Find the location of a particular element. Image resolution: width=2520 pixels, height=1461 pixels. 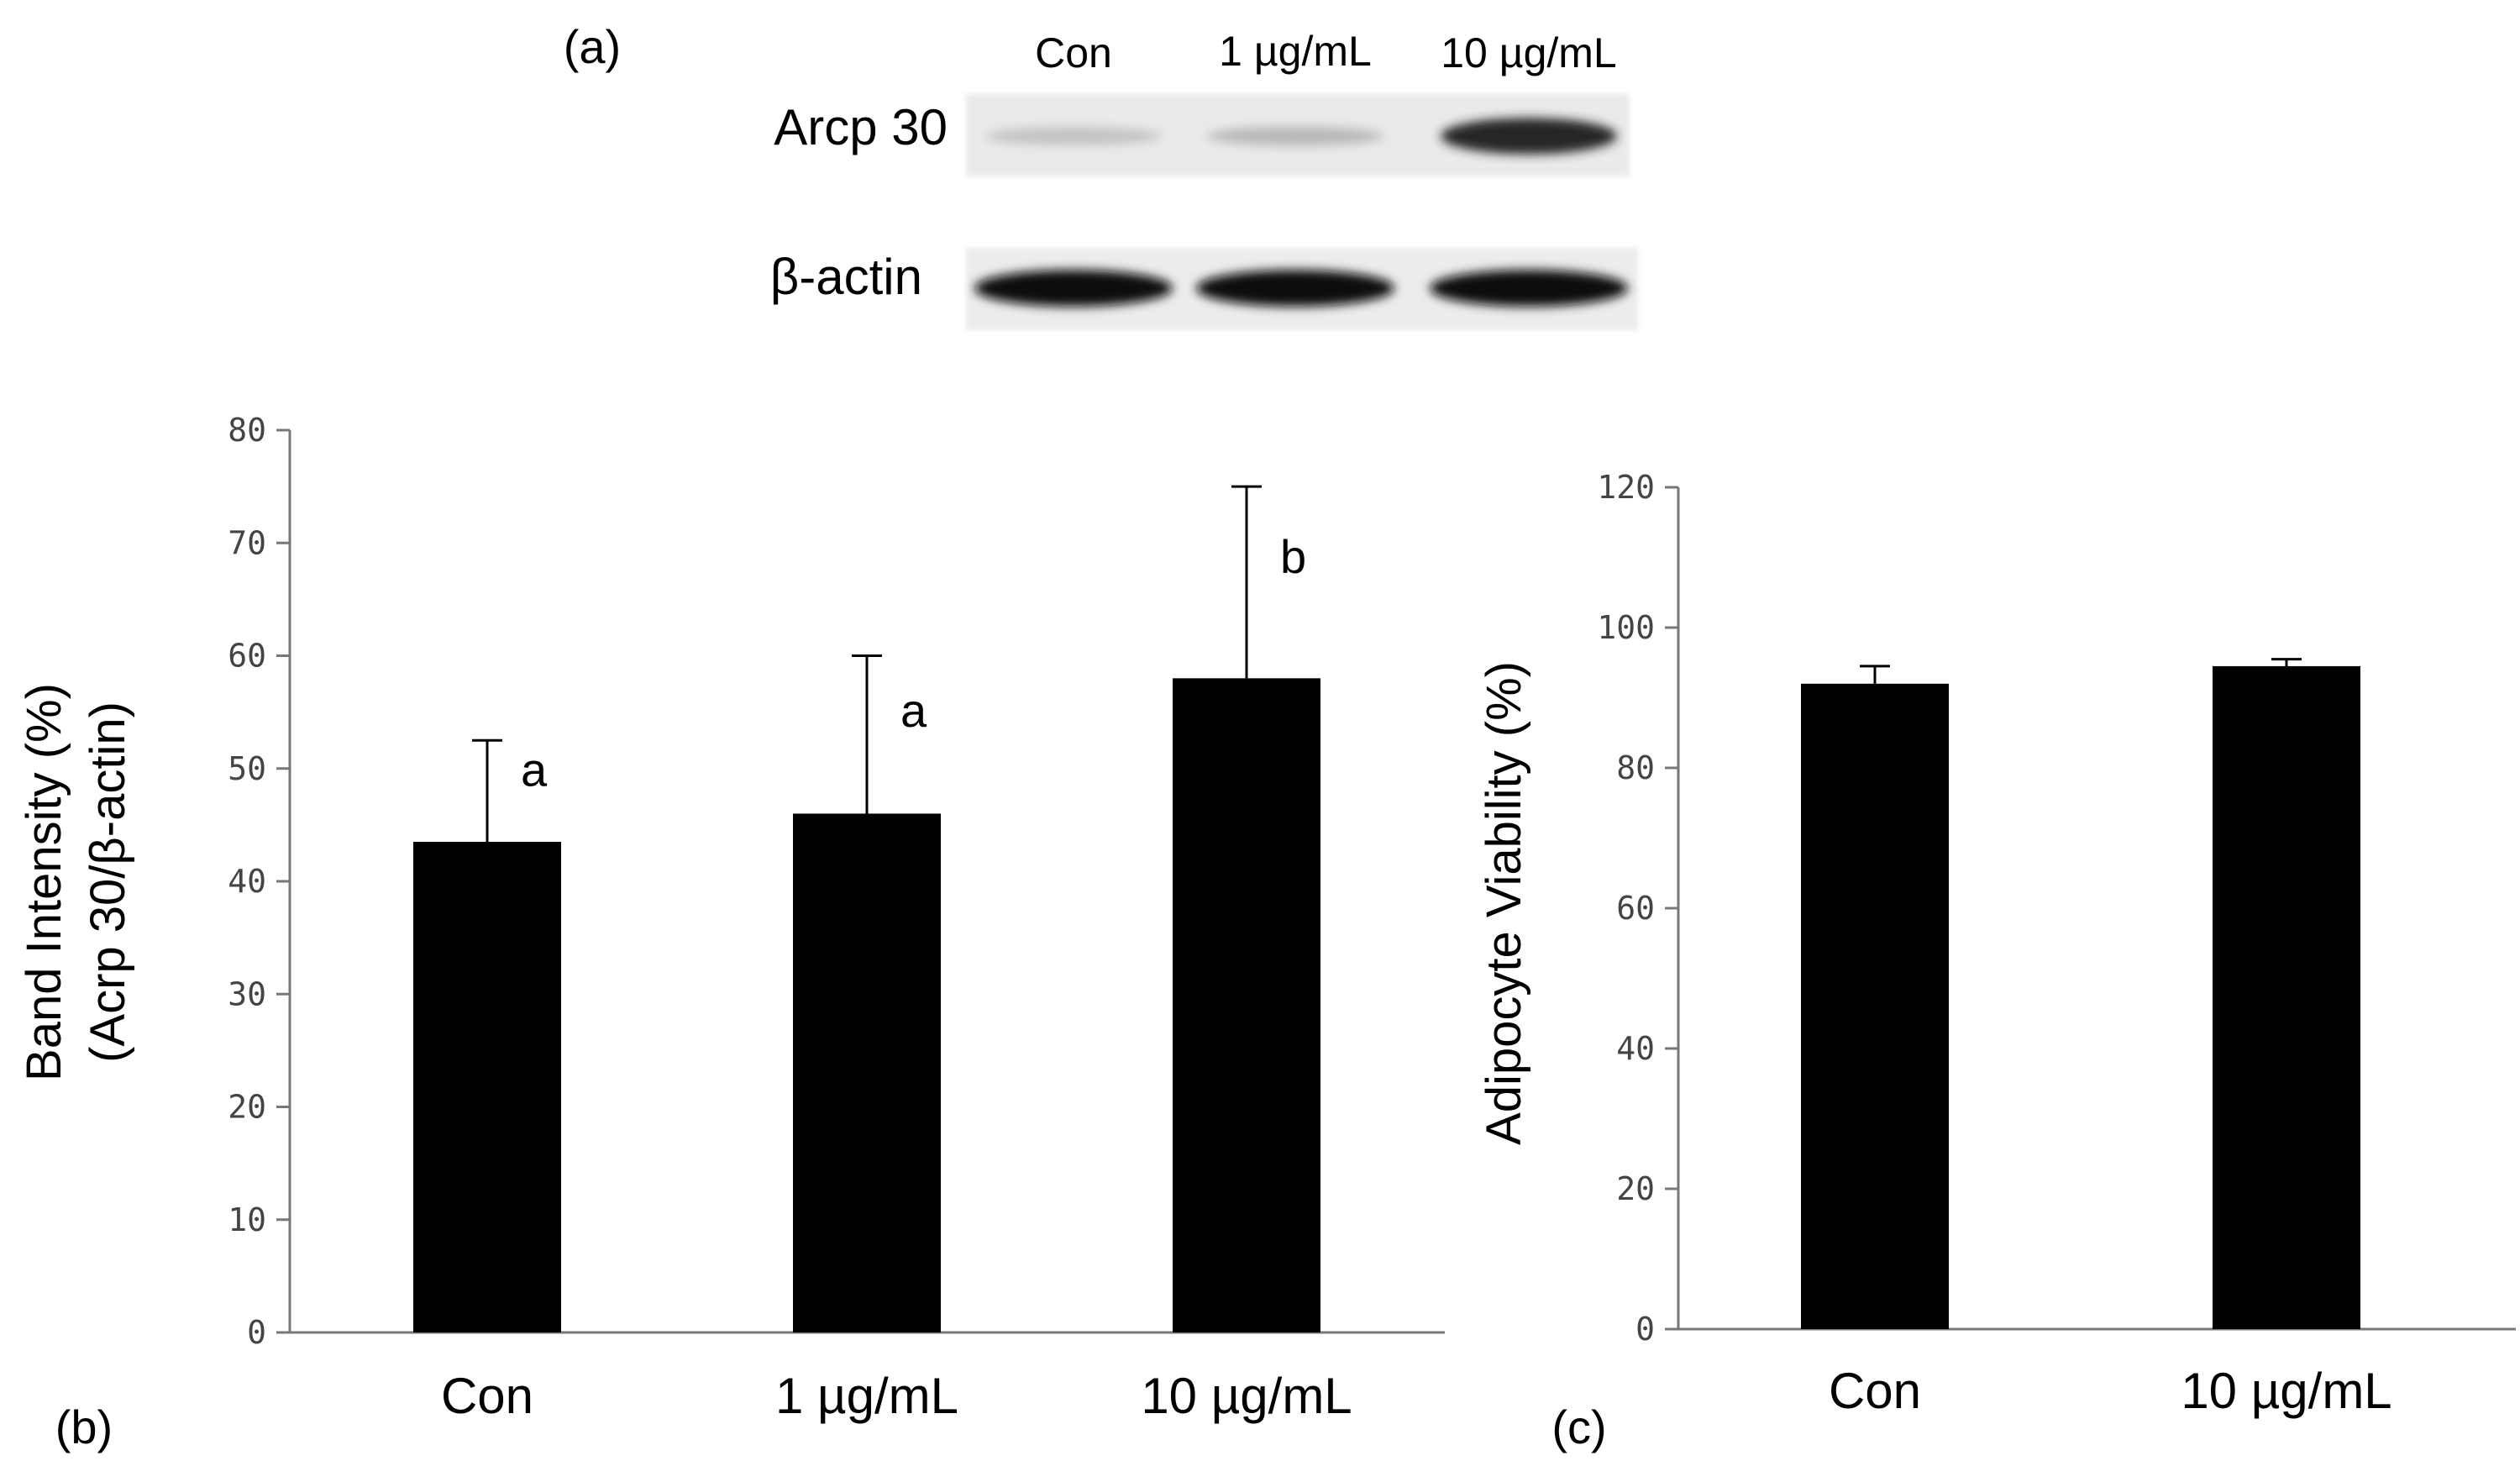

panel-label-a: (a) is located at coordinates (592, 46).